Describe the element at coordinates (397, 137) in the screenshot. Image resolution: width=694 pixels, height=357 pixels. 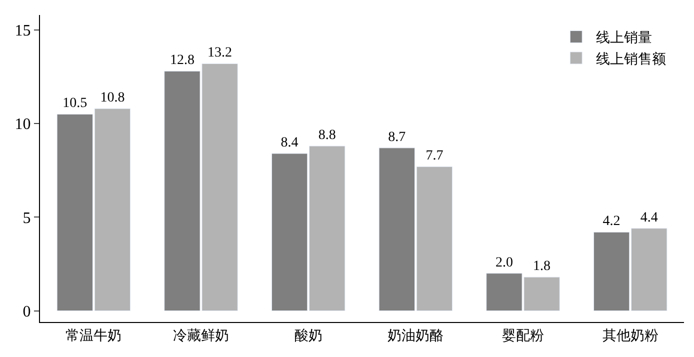
I see `data-label: 8.7` at that location.